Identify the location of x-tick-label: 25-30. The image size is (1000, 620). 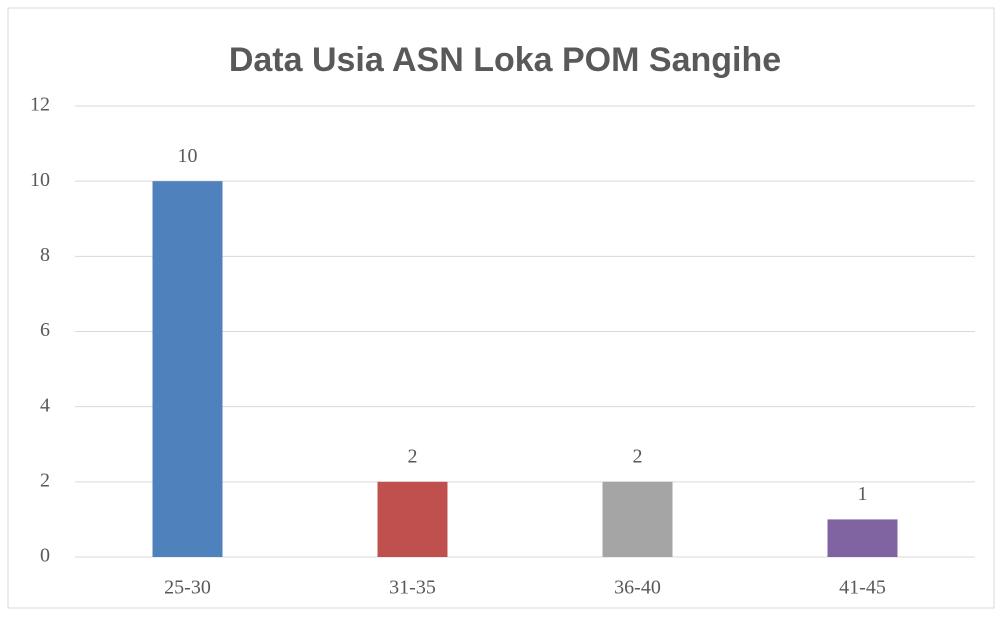
(187, 588).